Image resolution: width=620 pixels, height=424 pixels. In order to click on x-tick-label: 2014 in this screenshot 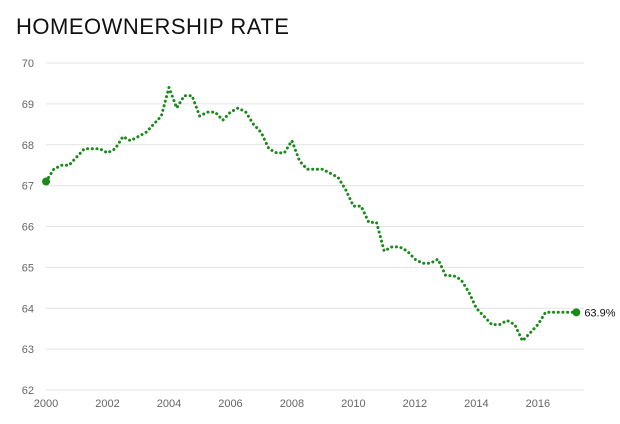, I will do `click(476, 404)`.